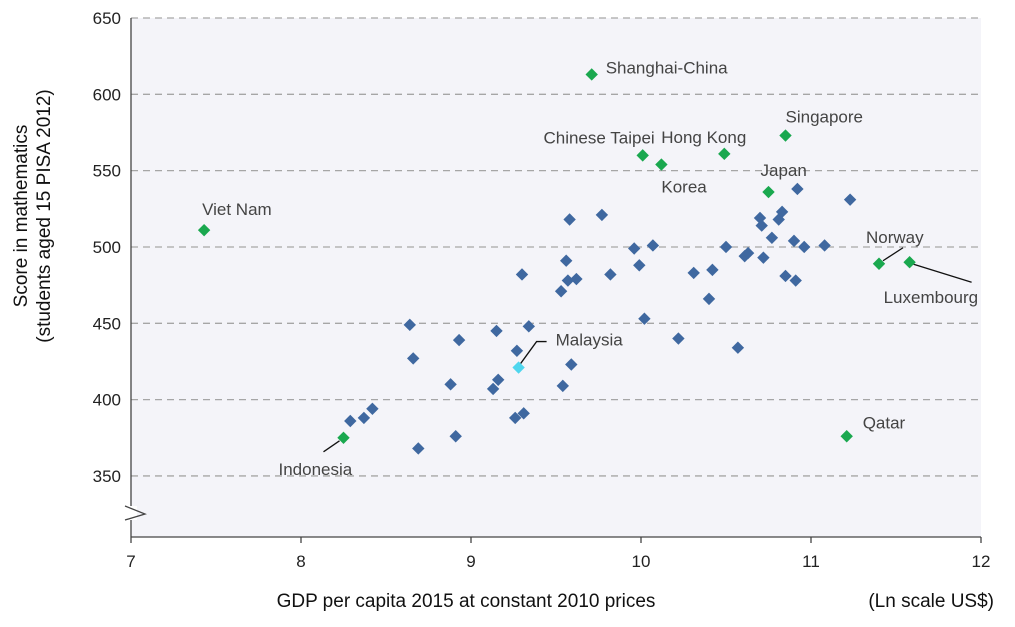  What do you see at coordinates (768, 192) in the screenshot?
I see `highlight-point-japan` at bounding box center [768, 192].